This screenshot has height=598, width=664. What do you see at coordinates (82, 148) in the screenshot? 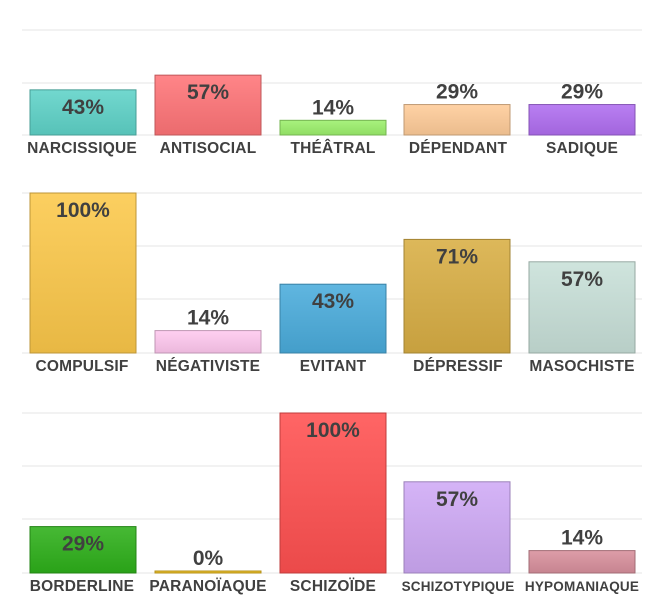
I see `category-label: NARCISSIQUE` at bounding box center [82, 148].